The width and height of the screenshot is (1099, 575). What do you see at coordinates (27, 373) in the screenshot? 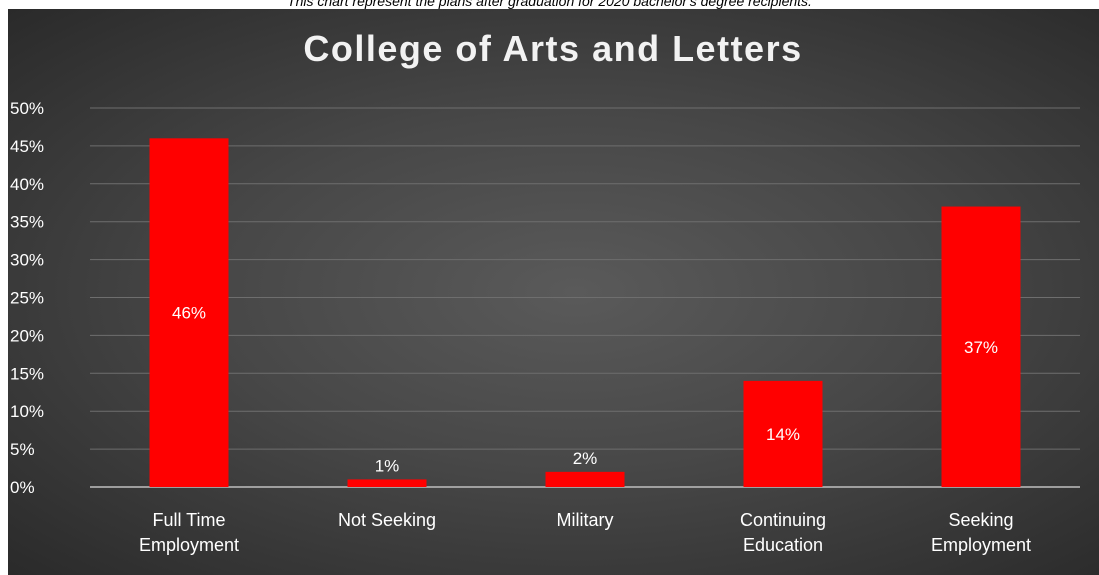
I see `y-tick-label: 15%` at bounding box center [27, 373].